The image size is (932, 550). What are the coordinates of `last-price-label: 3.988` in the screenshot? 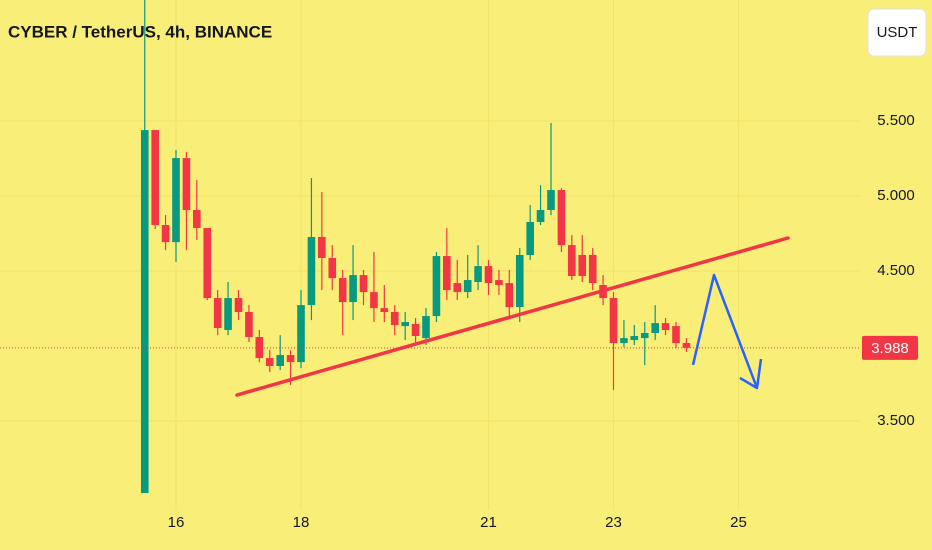 It's located at (890, 348).